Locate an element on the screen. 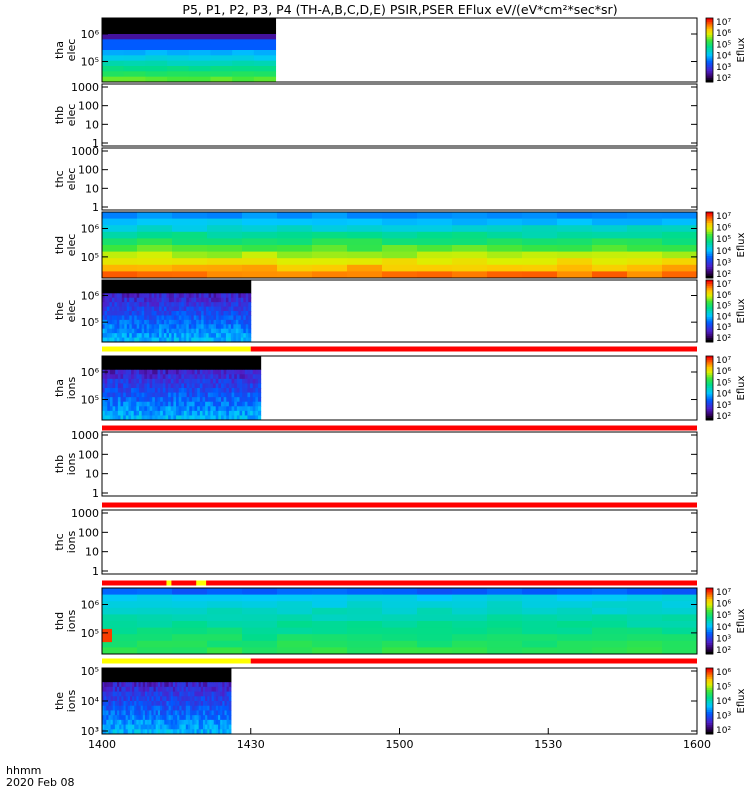 Image resolution: width=750 pixels, height=800 pixels. colorbar-tick-label: 10⁶ is located at coordinates (723, 372).